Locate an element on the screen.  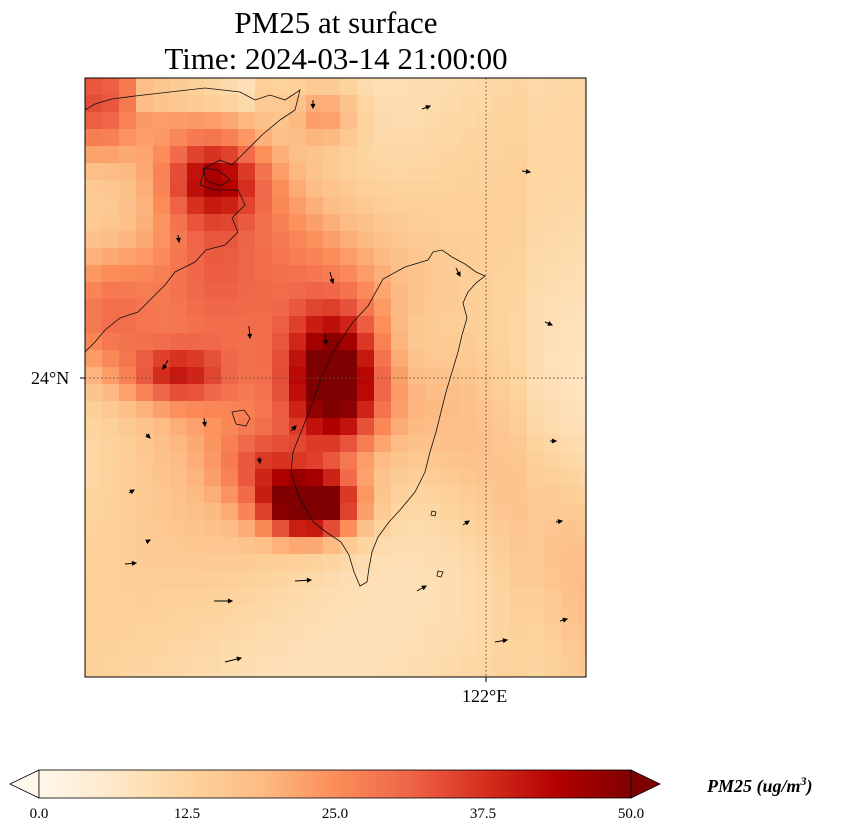
taiwan-coastline is located at coordinates (388, 418).